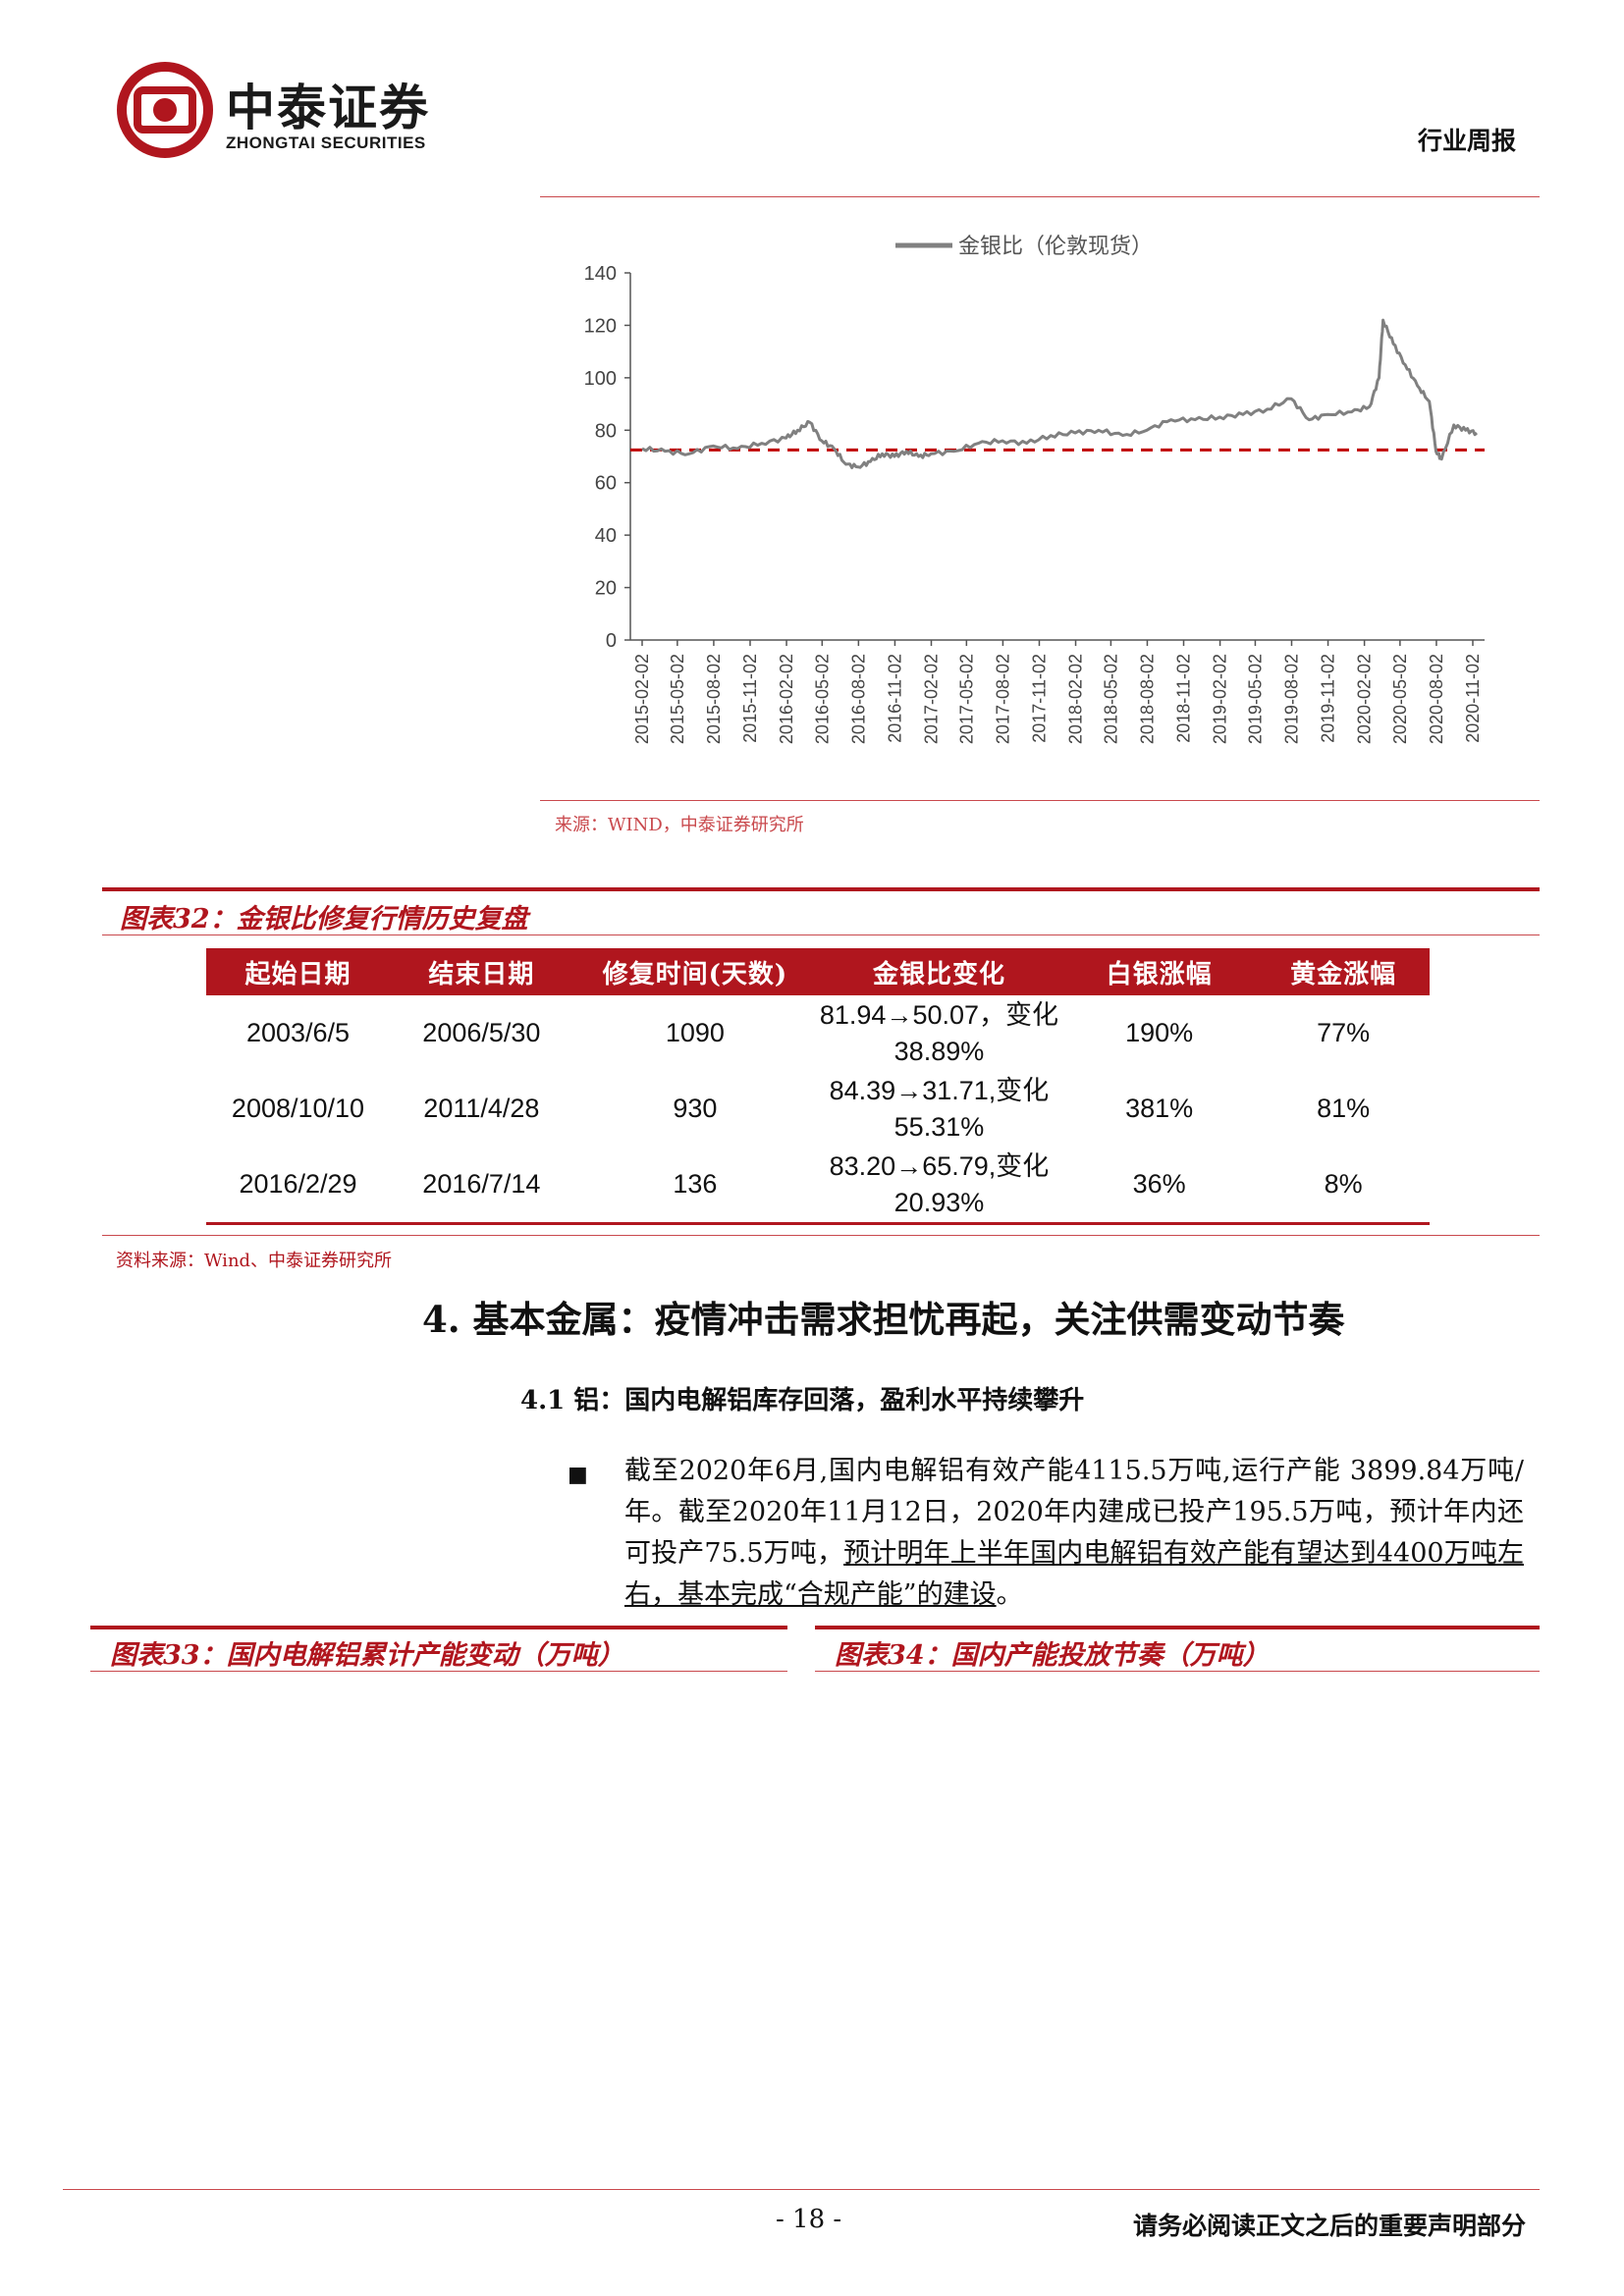 Image resolution: width=1624 pixels, height=2296 pixels. What do you see at coordinates (1009, 1595) in the screenshot?
I see `paragraph-end: 。` at bounding box center [1009, 1595].